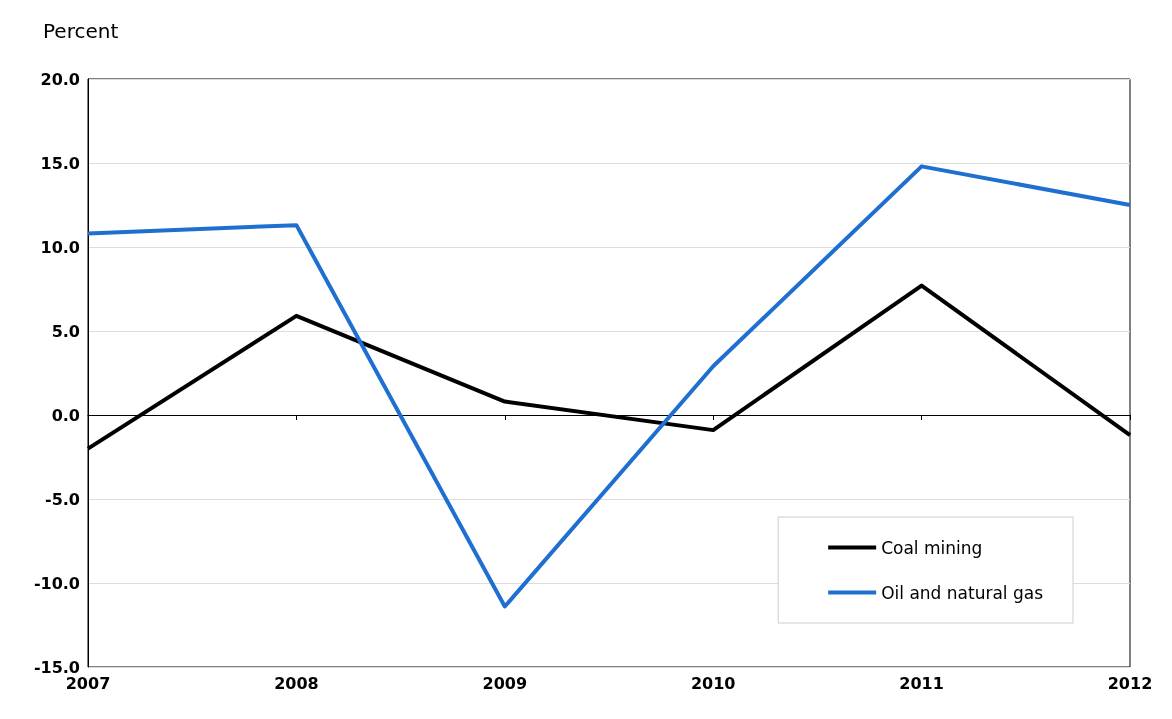  What do you see at coordinates (65, 331) in the screenshot?
I see `y-tick-label: 5.0` at bounding box center [65, 331].